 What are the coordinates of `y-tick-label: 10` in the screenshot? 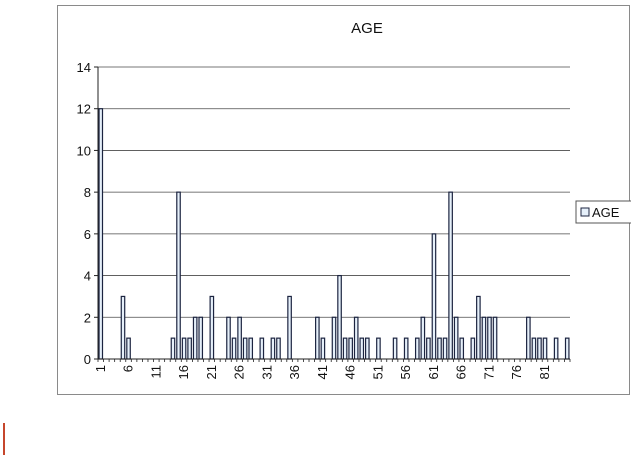 It's located at (84, 150).